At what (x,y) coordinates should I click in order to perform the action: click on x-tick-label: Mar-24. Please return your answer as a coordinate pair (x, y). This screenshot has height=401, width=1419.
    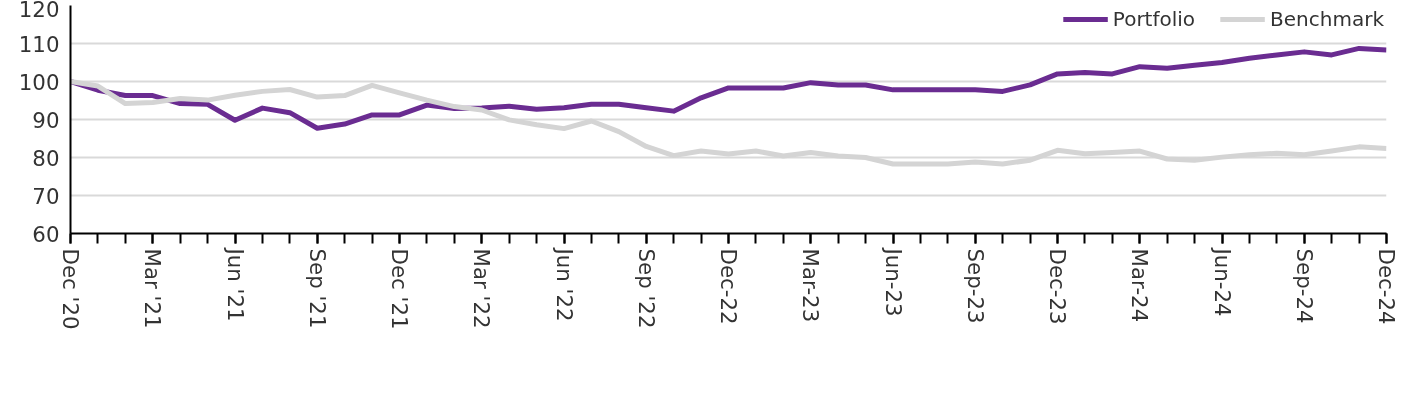
    Looking at the image, I should click on (1140, 285).